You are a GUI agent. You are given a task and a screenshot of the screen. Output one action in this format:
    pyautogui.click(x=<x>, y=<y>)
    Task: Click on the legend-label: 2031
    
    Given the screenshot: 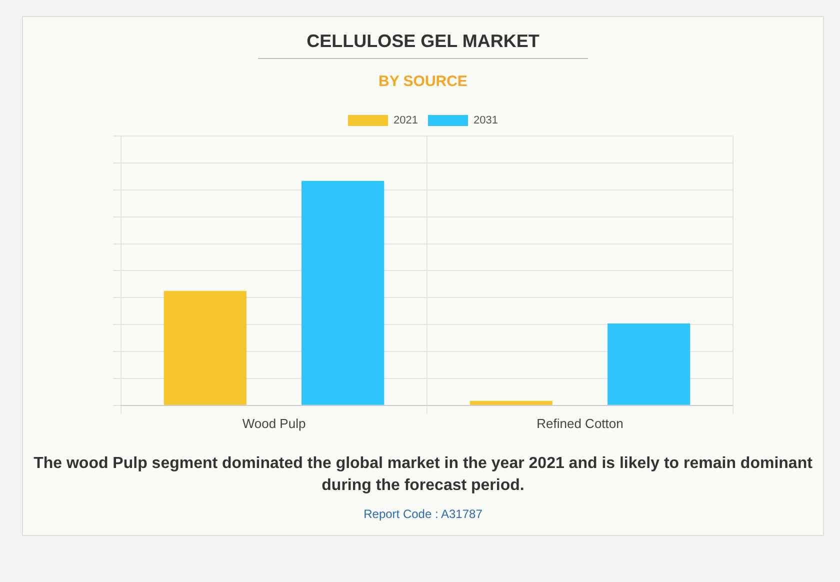 What is the action you would take?
    pyautogui.click(x=486, y=120)
    